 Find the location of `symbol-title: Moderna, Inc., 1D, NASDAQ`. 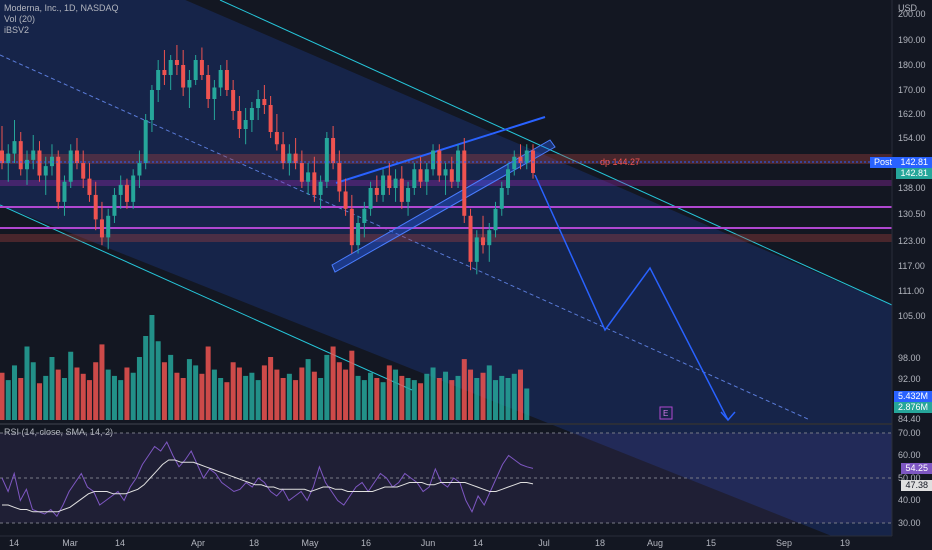

symbol-title: Moderna, Inc., 1D, NASDAQ is located at coordinates (61, 8).